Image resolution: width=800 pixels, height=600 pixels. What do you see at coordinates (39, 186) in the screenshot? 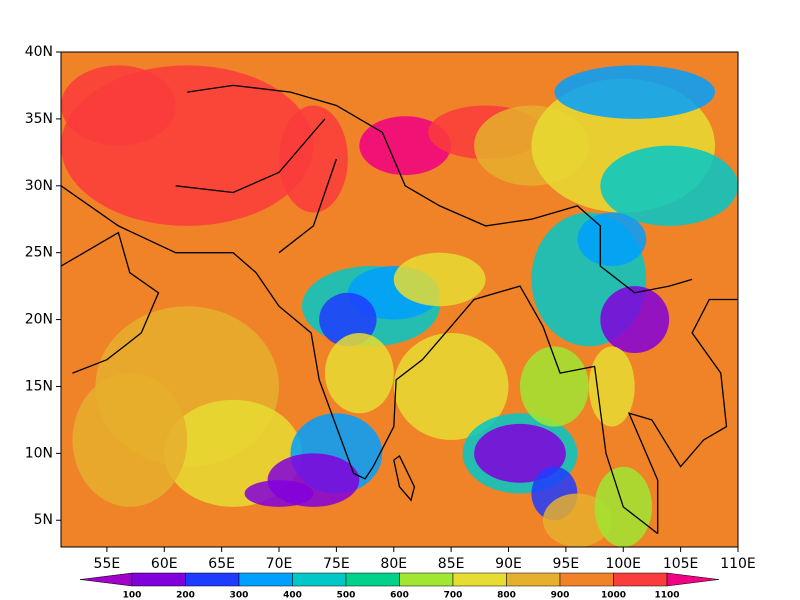
I see `y-tick-label: 30N` at bounding box center [39, 186].